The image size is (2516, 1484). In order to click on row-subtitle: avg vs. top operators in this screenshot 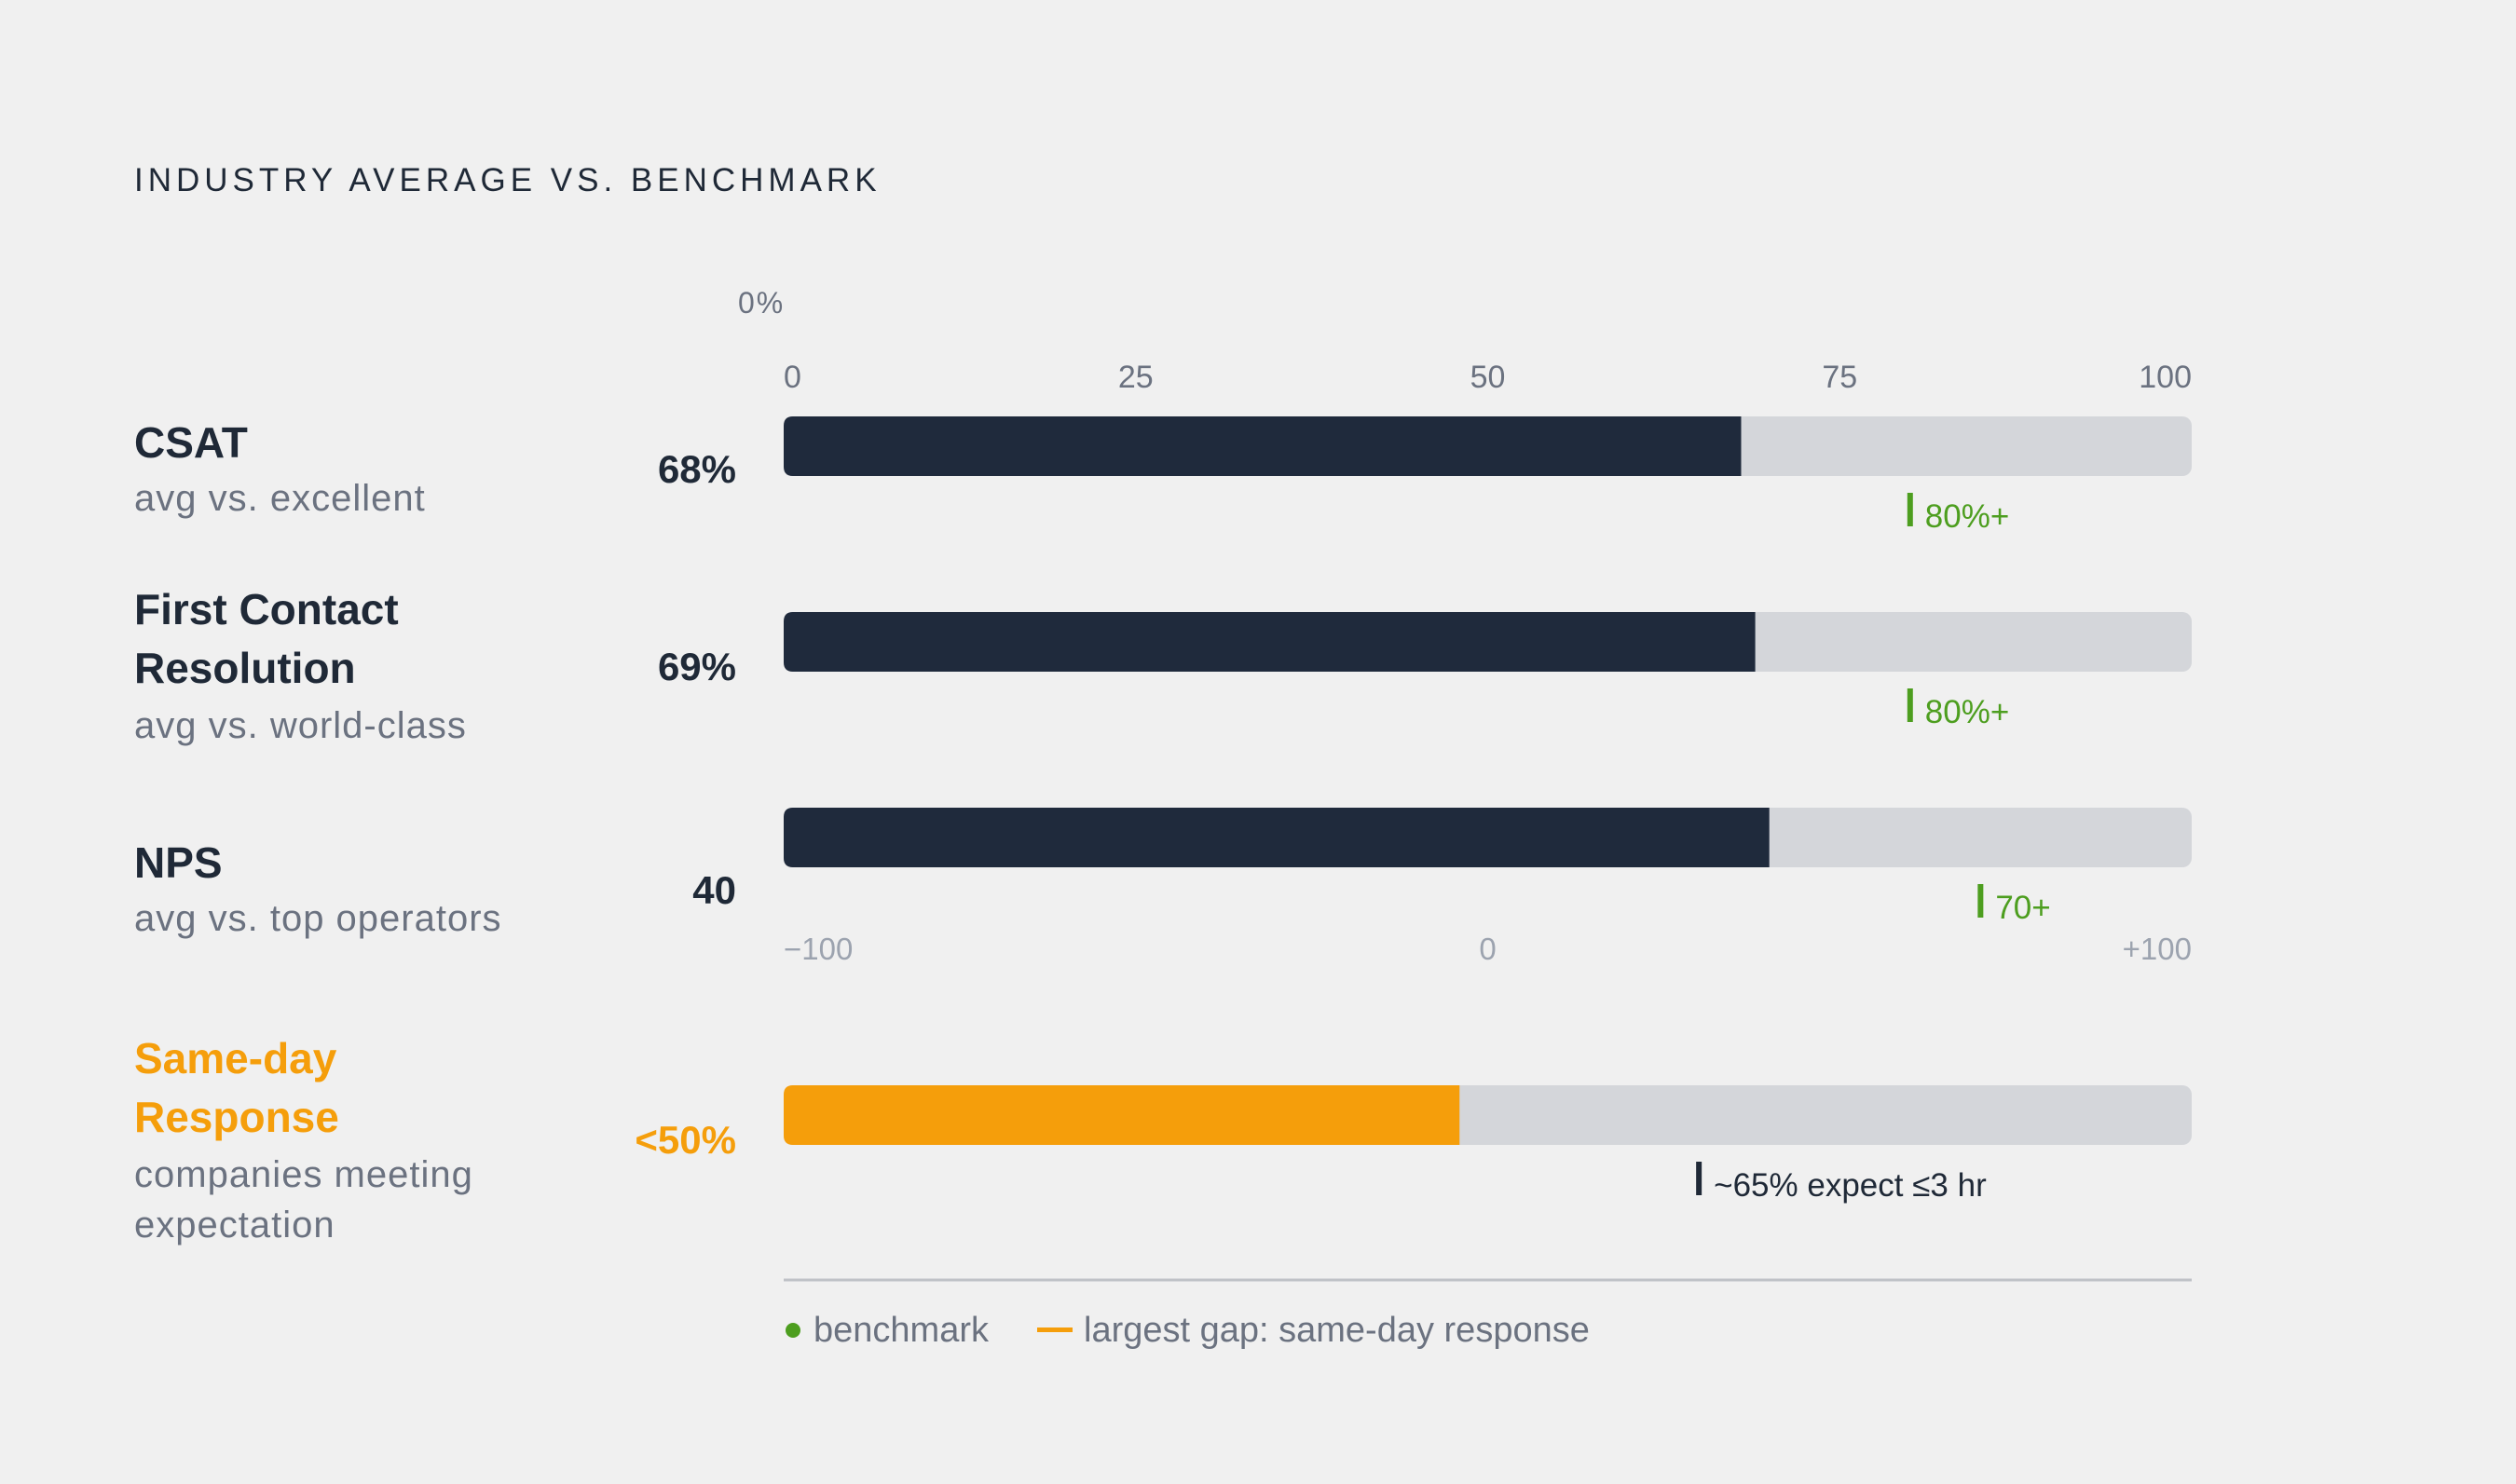, I will do `click(318, 919)`.